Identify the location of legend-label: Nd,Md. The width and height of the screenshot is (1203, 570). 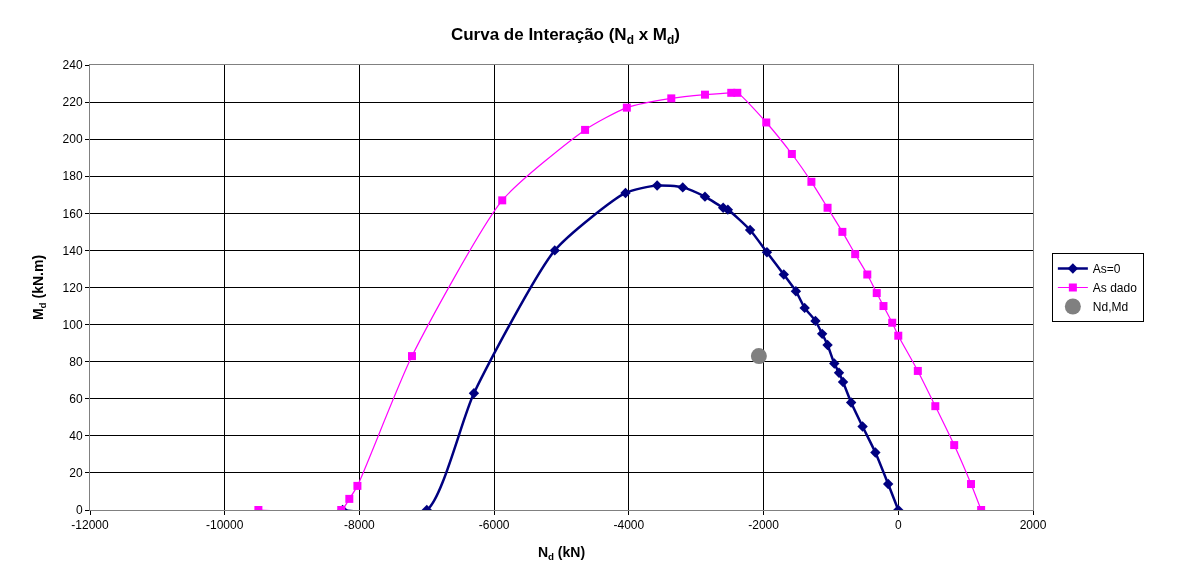
(1110, 307).